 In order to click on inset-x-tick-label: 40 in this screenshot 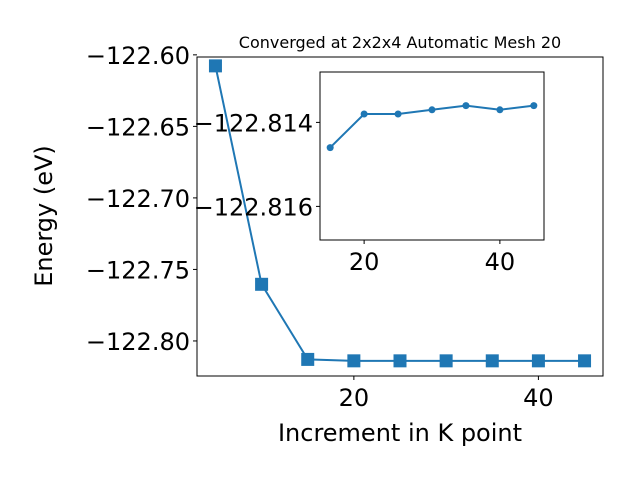, I will do `click(500, 262)`.